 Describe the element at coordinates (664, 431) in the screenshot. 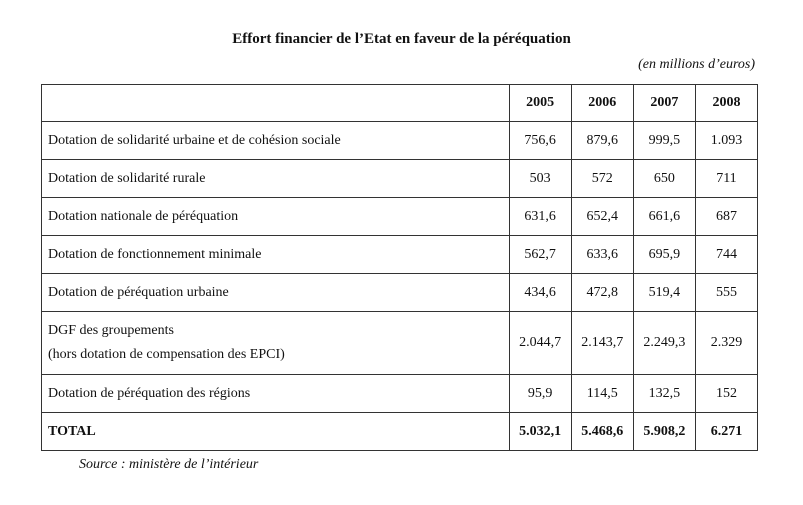

I see `total-value: 5.908,2` at that location.